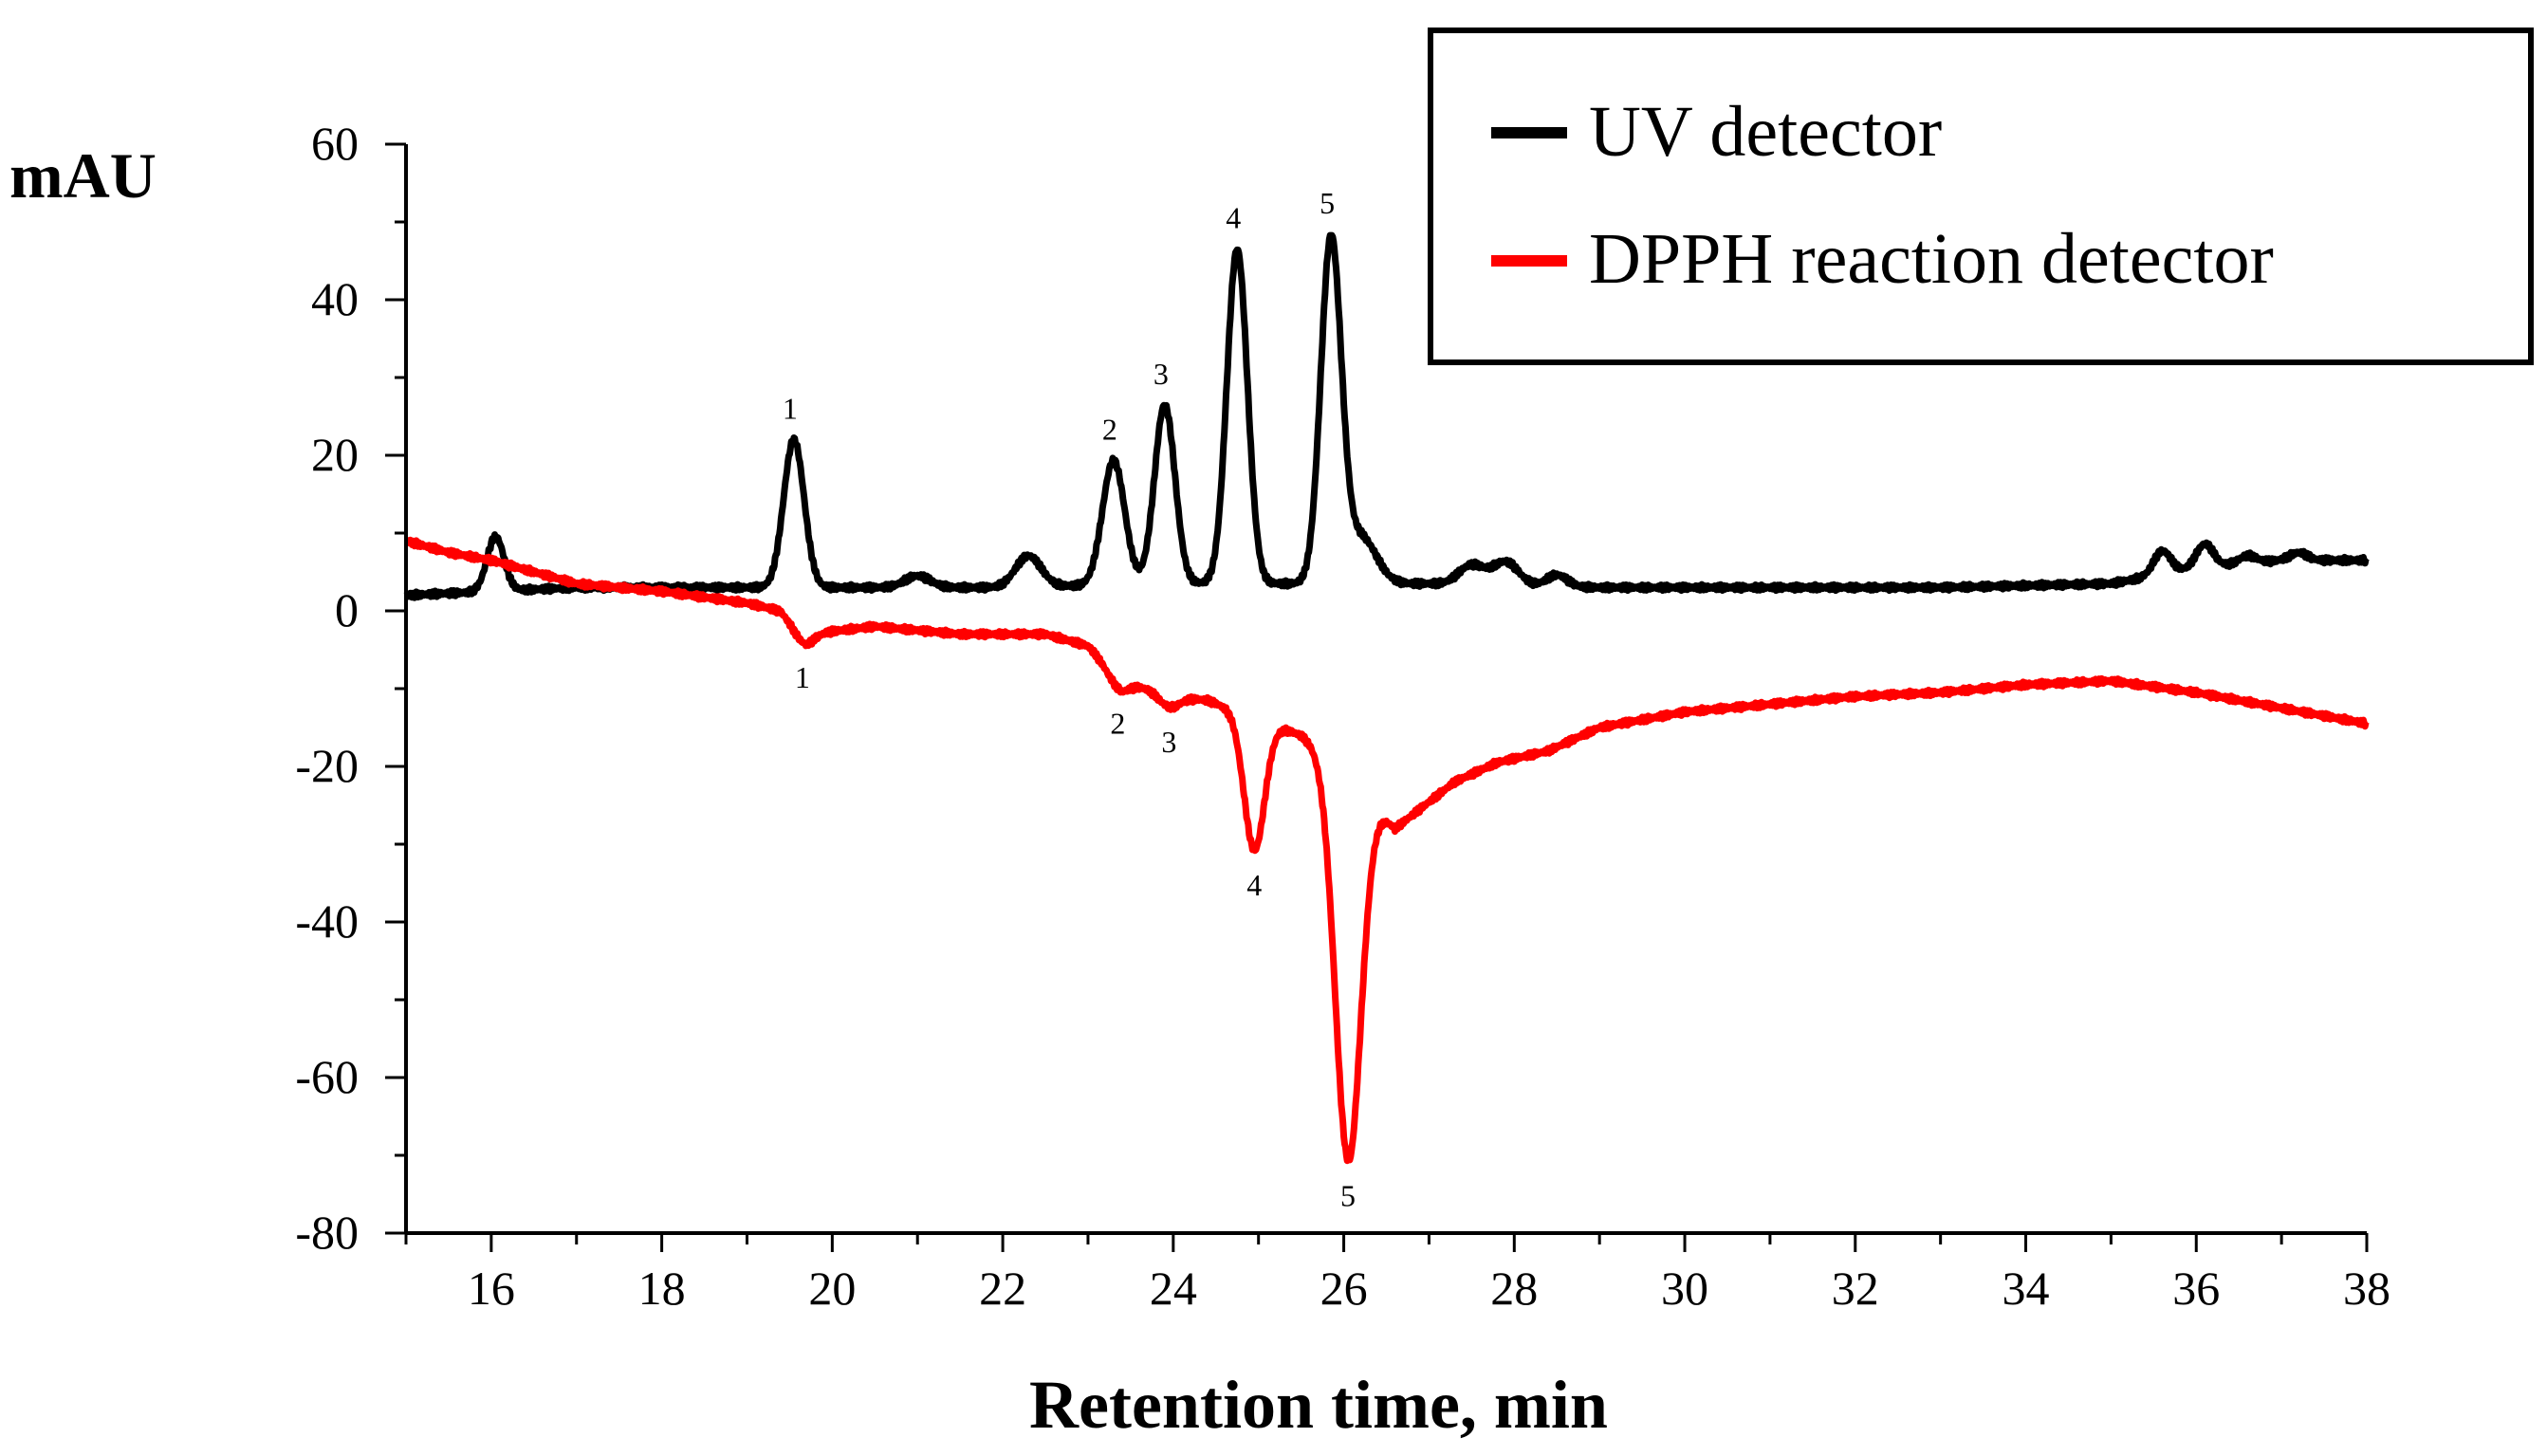 The image size is (2547, 1456). What do you see at coordinates (335, 144) in the screenshot?
I see `y-tick-label: 60` at bounding box center [335, 144].